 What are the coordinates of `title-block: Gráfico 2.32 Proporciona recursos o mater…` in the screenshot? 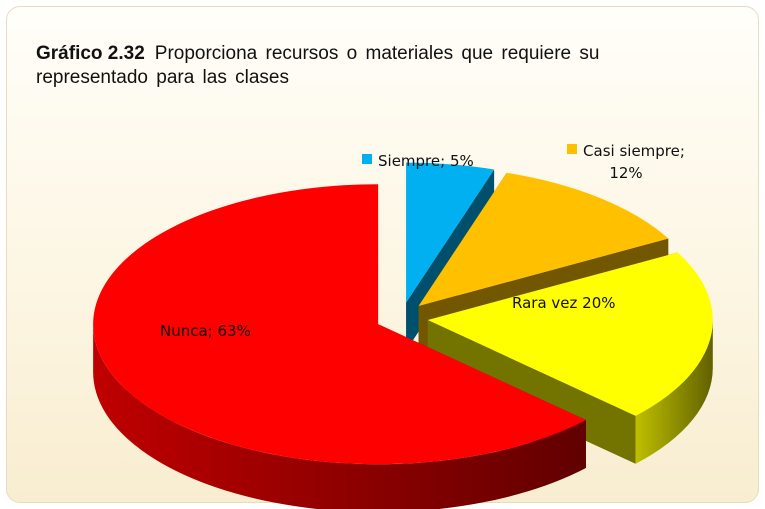 It's located at (376, 66).